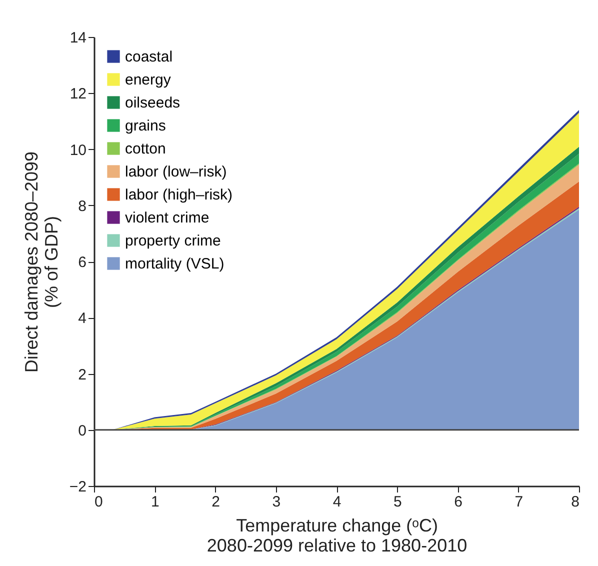 This screenshot has height=566, width=598. Describe the element at coordinates (167, 218) in the screenshot. I see `legend-label: violent crime` at that location.